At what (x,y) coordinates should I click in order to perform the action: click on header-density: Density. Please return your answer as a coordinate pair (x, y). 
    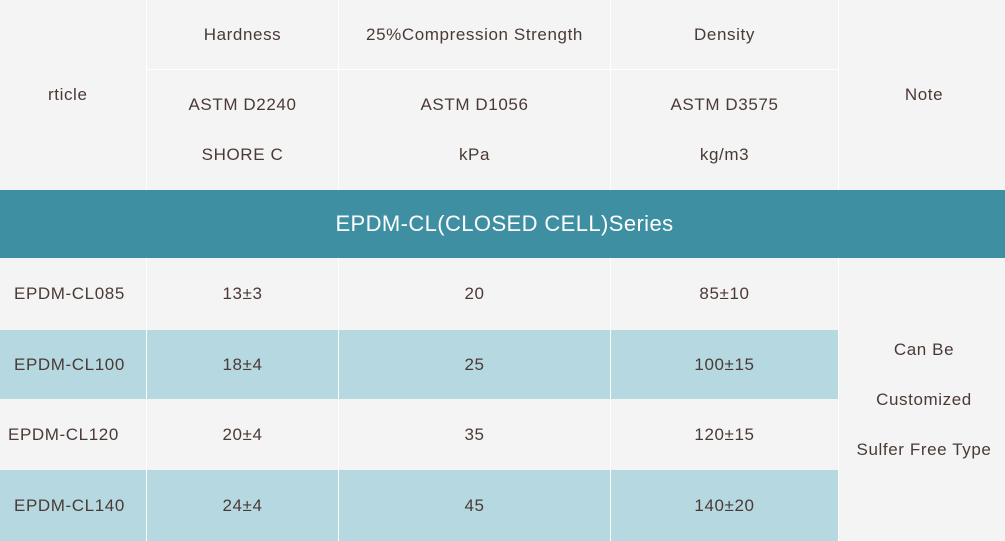
    Looking at the image, I should click on (724, 35).